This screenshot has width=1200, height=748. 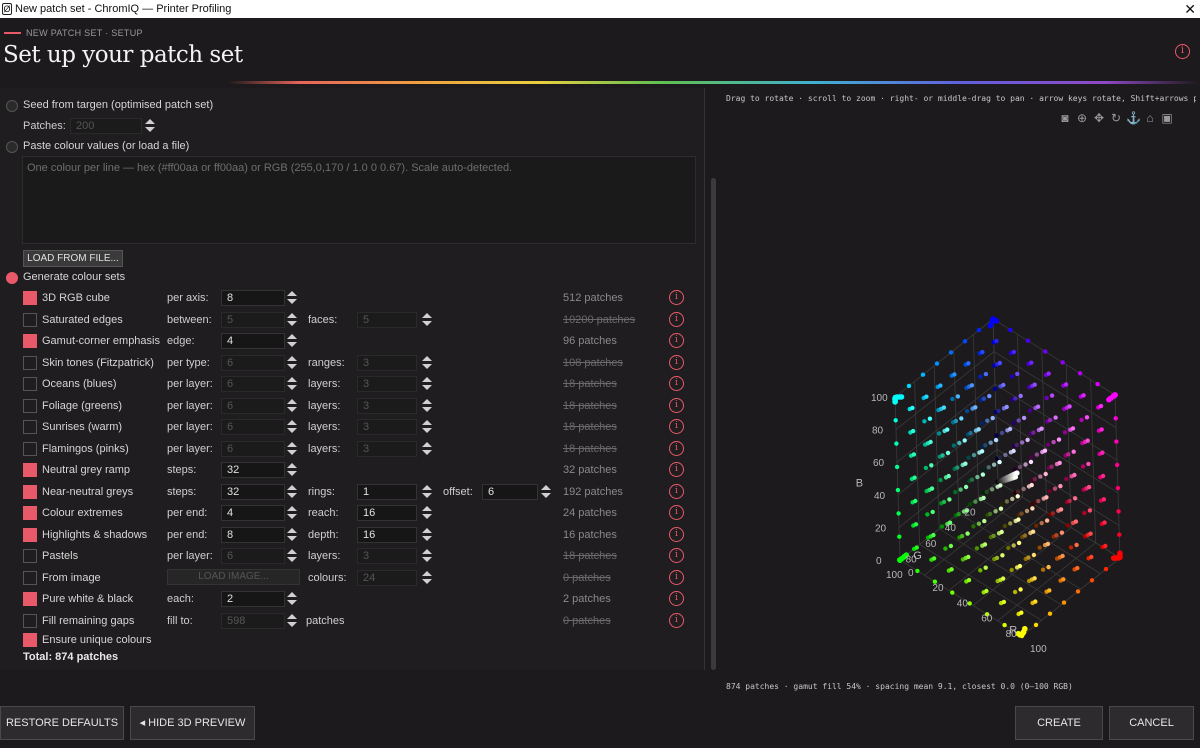 I want to click on set-param2-input: 1, so click(x=387, y=492).